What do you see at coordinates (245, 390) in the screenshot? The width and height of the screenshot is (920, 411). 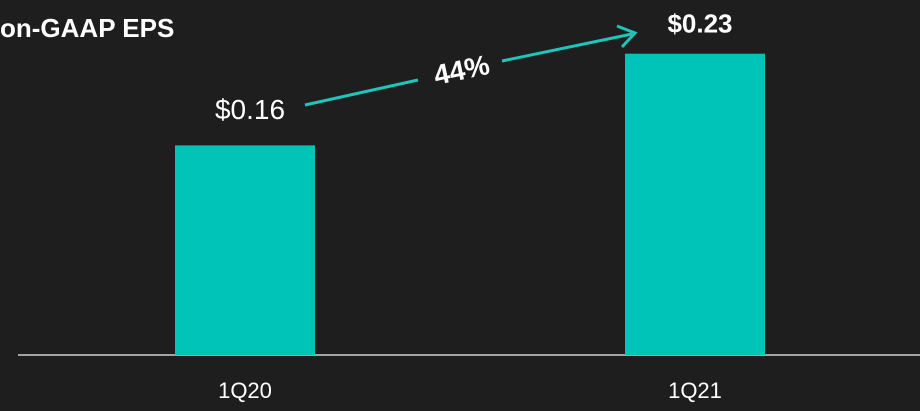 I see `x-tick-label: 1Q20` at bounding box center [245, 390].